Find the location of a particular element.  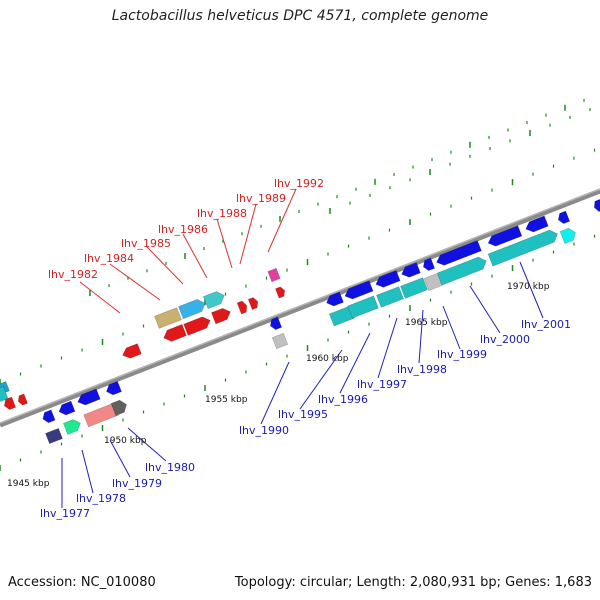

gene-label-lhv-1995: lhv_1995 is located at coordinates (303, 414).